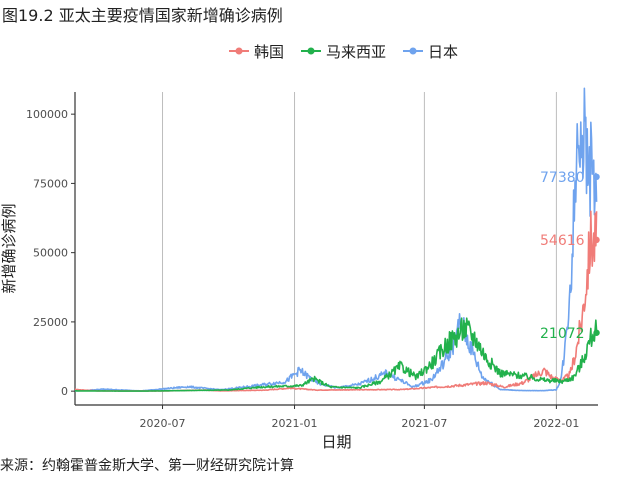  I want to click on y-tick-label: 75000, so click(50, 183).